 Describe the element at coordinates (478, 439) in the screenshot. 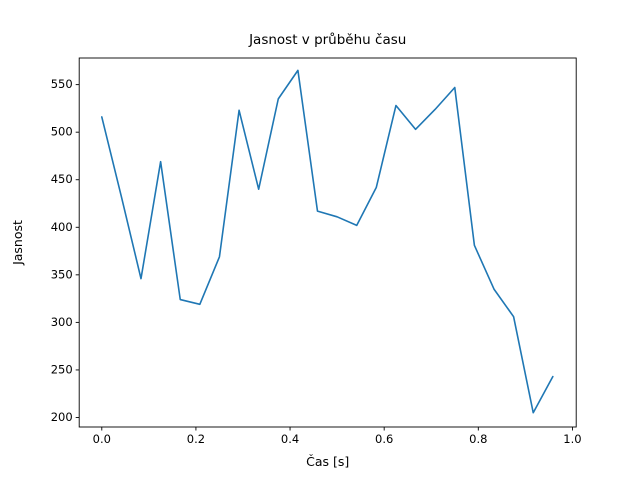

I see `x-tick-label: 0.8` at that location.